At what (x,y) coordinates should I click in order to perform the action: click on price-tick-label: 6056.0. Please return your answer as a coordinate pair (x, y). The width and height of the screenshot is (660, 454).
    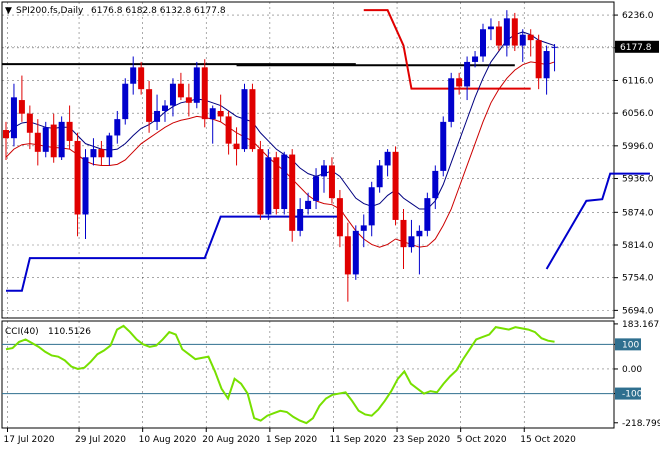
    Looking at the image, I should click on (638, 114).